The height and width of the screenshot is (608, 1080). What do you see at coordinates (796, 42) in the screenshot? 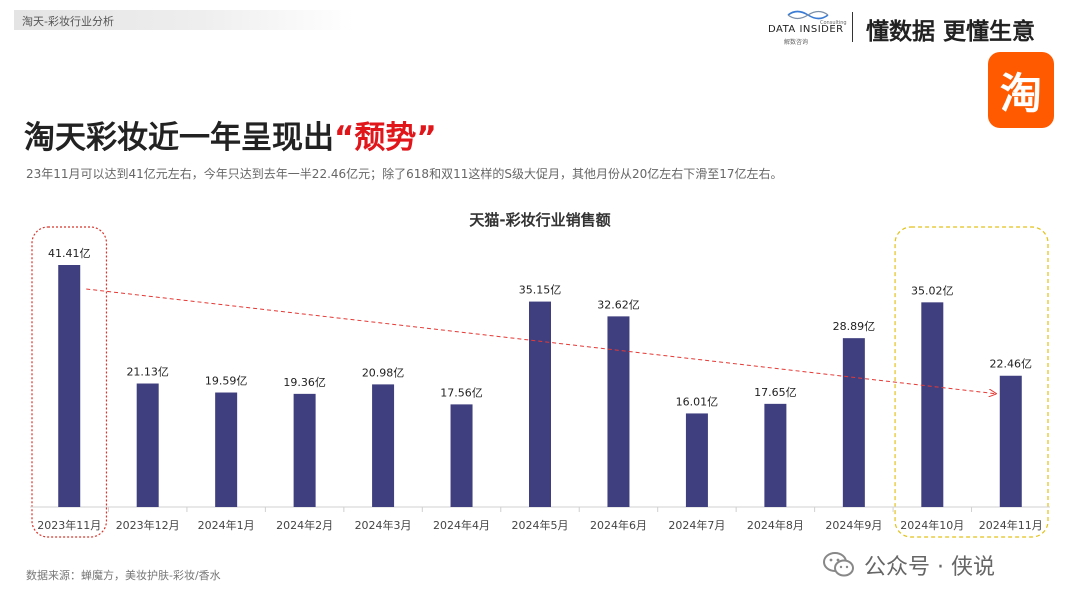
I see `brand-cn-name: 解数咨询` at bounding box center [796, 42].